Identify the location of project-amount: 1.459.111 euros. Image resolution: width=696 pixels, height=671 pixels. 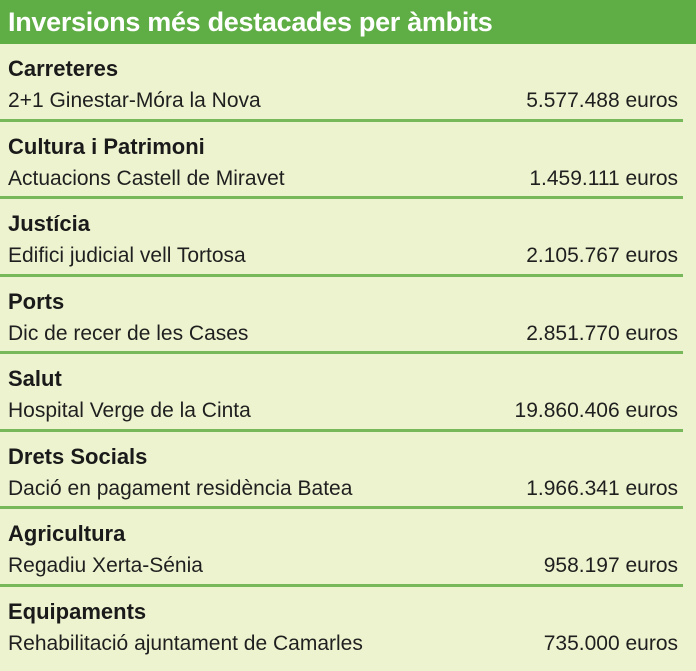
(603, 178).